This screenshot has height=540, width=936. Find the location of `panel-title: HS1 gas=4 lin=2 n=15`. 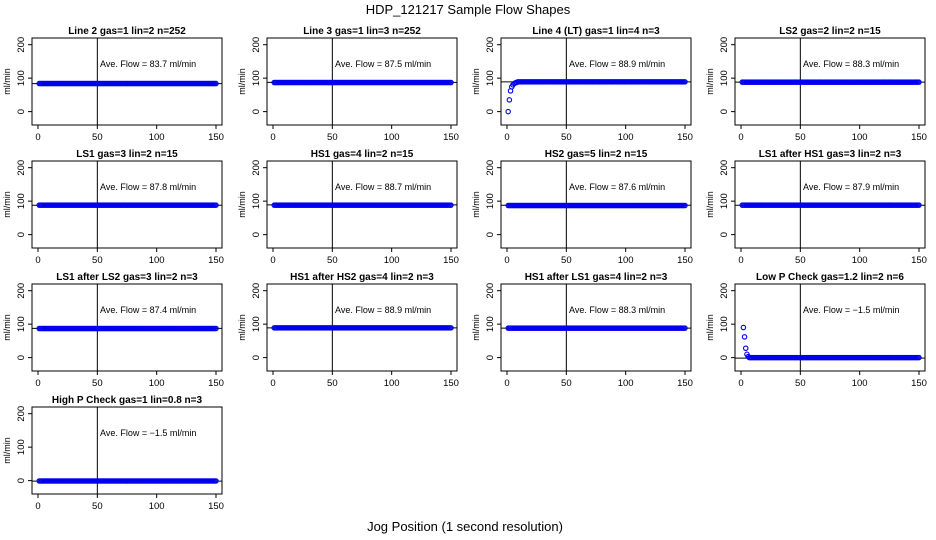

panel-title: HS1 gas=4 lin=2 n=15 is located at coordinates (362, 154).